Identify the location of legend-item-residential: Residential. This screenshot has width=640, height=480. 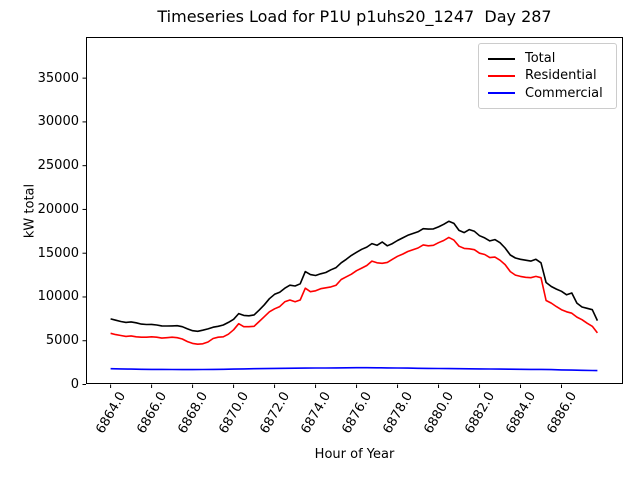
(548, 75).